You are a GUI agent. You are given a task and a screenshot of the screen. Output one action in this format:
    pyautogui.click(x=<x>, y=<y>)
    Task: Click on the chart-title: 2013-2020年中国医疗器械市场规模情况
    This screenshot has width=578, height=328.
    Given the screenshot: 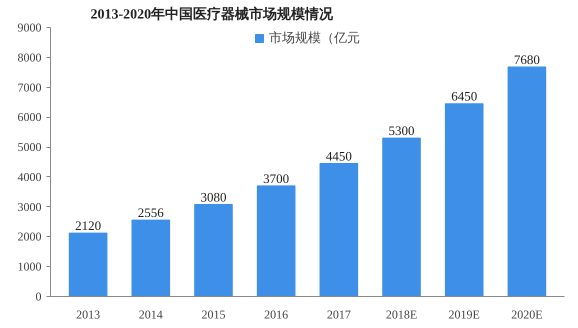 What is the action you would take?
    pyautogui.click(x=212, y=14)
    